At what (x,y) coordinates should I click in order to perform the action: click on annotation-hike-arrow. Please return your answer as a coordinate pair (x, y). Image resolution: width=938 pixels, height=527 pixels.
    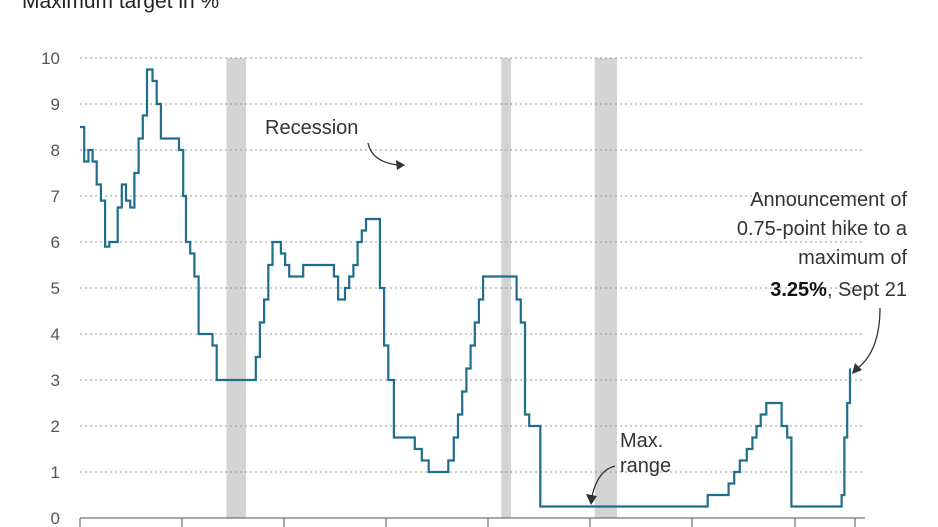
    Looking at the image, I should click on (869, 338).